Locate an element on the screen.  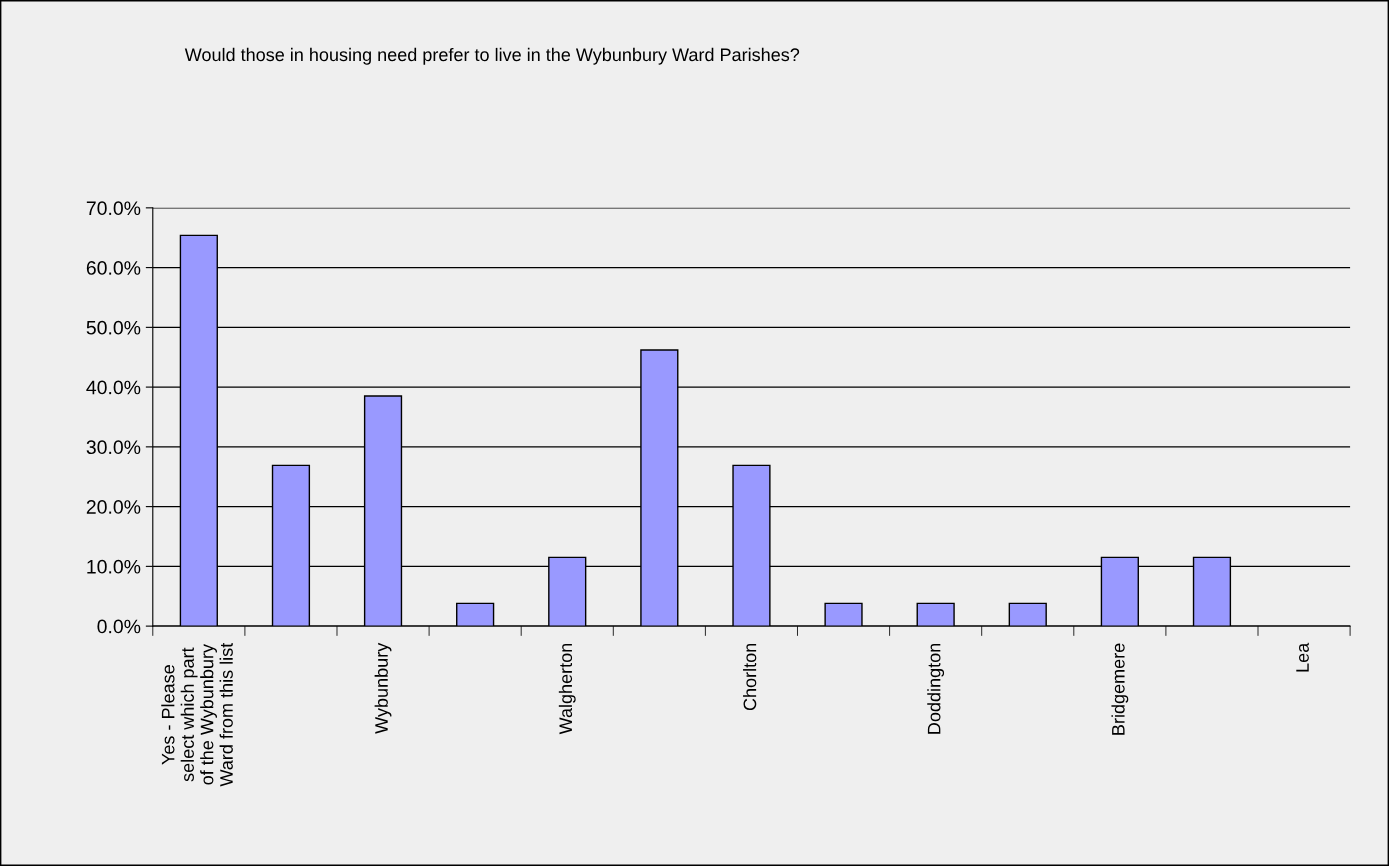
y-tick-label: 10.0% is located at coordinates (114, 566).